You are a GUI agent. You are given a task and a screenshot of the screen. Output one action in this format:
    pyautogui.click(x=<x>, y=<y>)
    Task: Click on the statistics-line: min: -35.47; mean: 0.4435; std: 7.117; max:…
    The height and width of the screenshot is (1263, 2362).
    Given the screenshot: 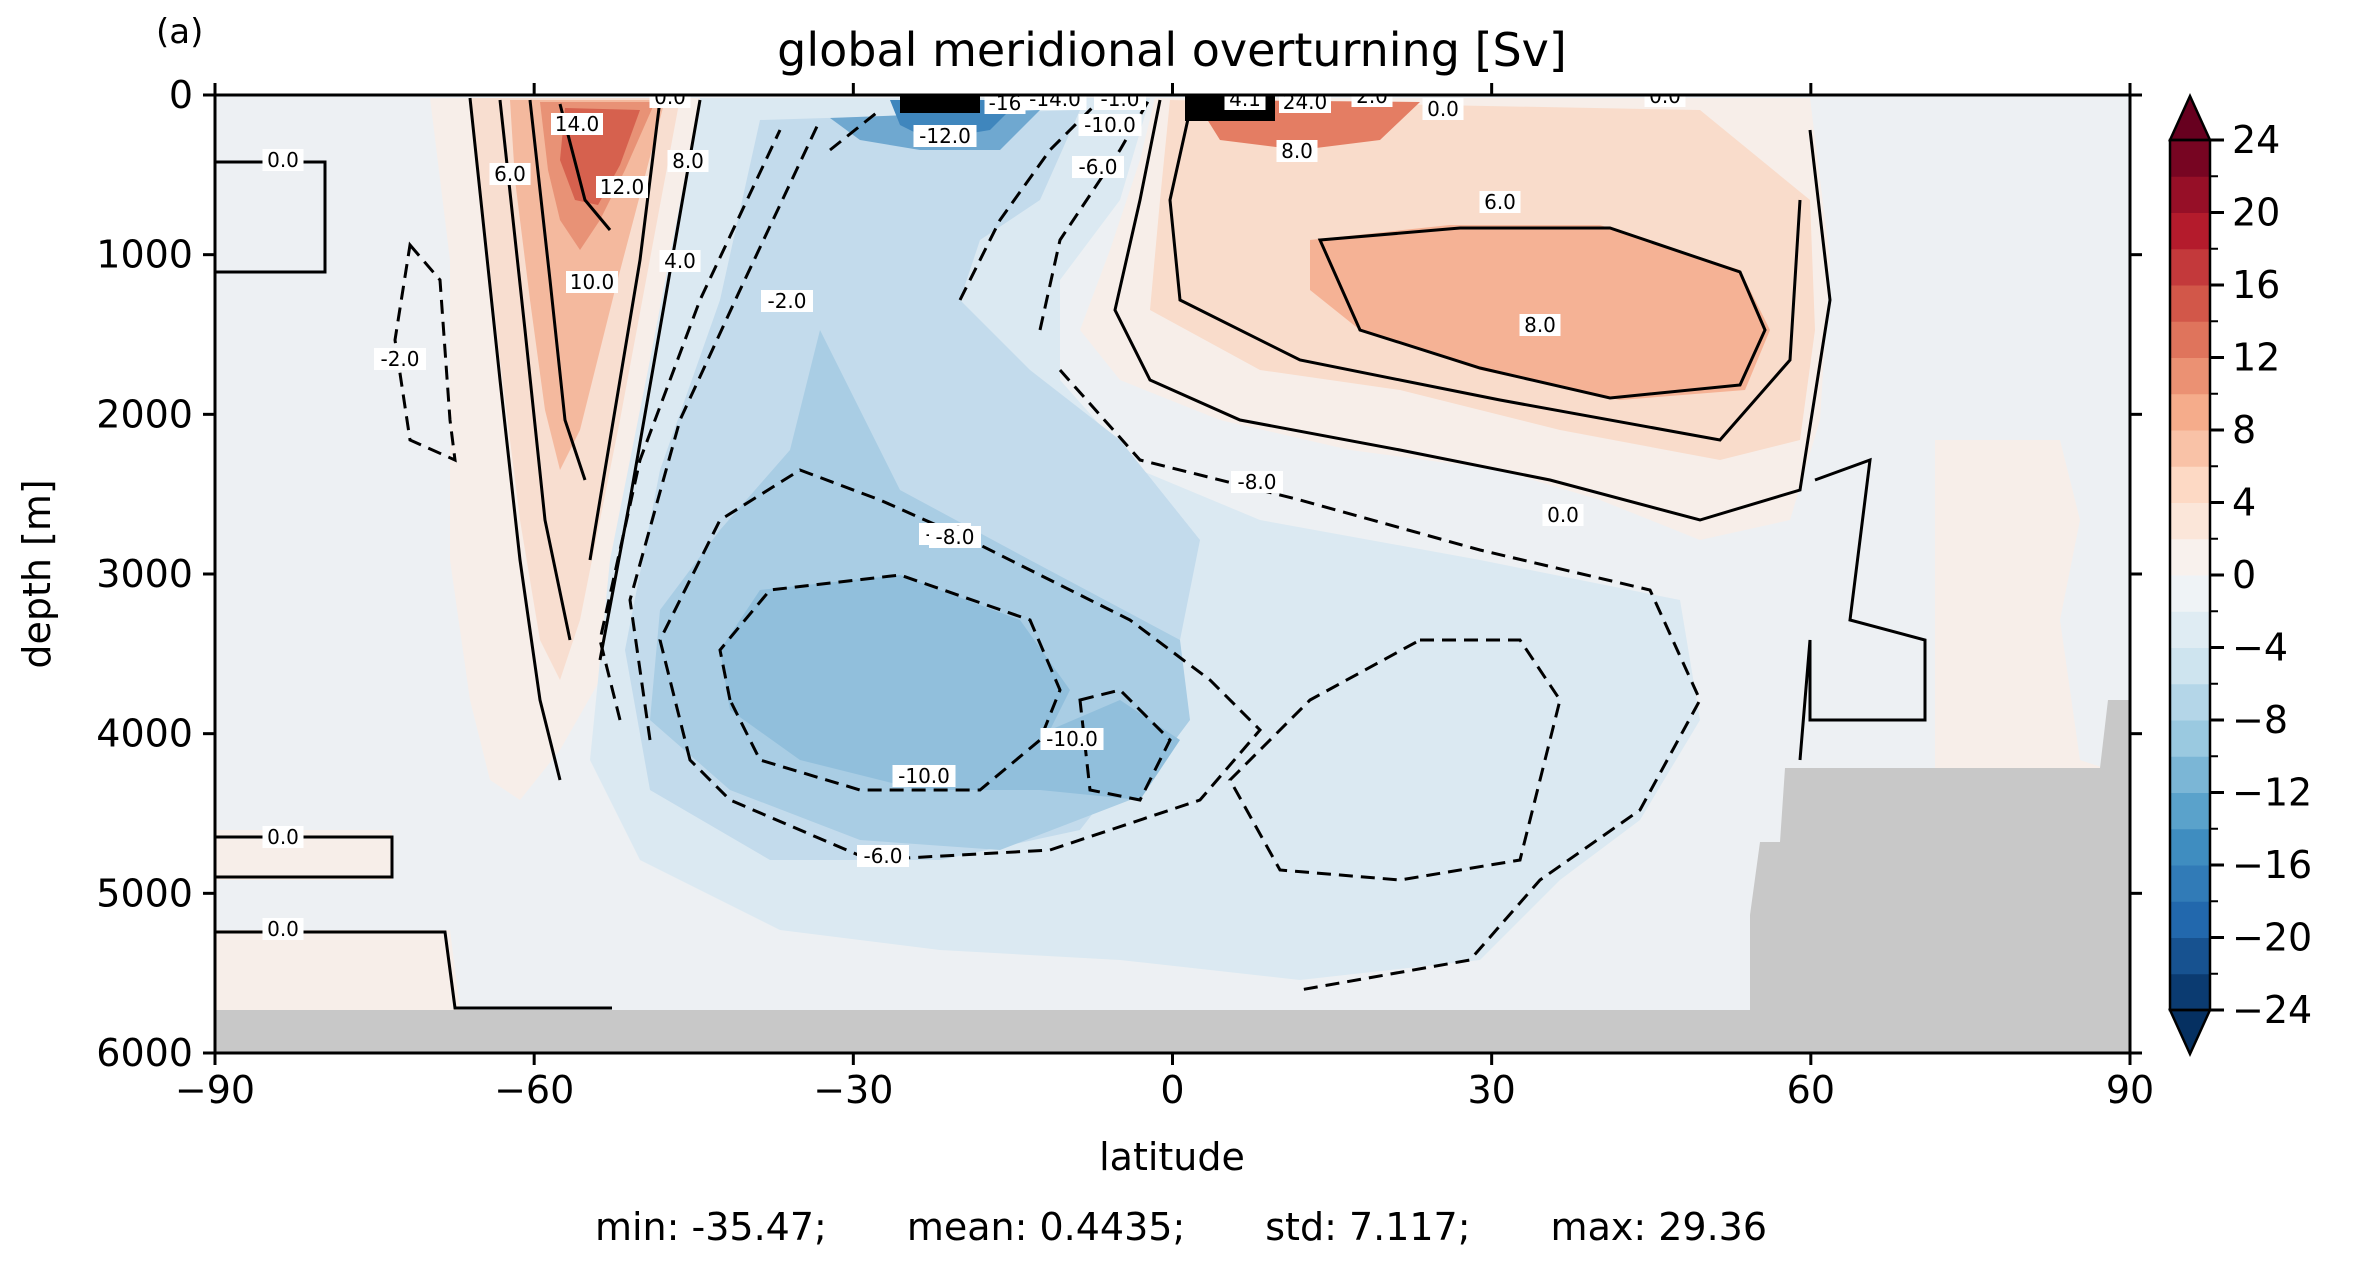 What is the action you would take?
    pyautogui.click(x=1181, y=1227)
    